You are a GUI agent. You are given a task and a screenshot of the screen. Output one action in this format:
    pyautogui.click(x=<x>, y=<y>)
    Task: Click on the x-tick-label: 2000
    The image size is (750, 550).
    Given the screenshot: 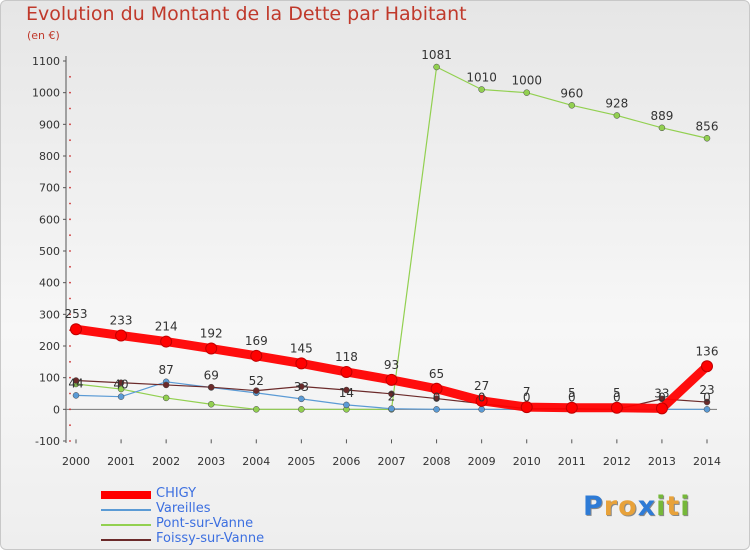 What is the action you would take?
    pyautogui.click(x=76, y=461)
    